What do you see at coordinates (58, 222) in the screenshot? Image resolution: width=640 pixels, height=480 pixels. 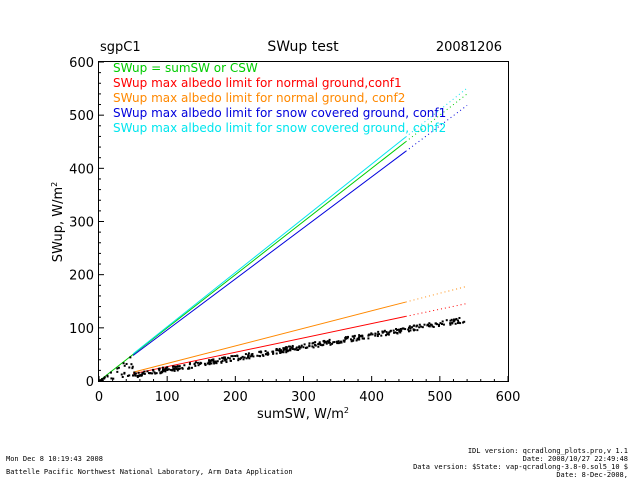 I see `y-axis-label: SWup, W/m2` at bounding box center [58, 222].